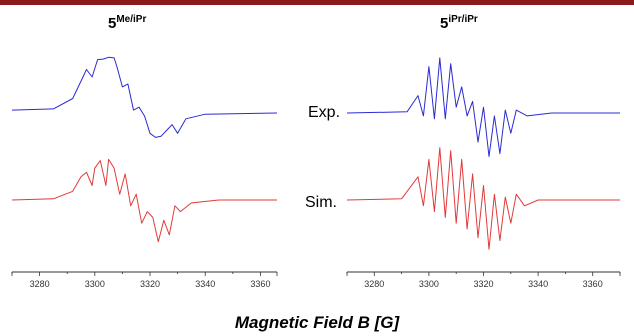 The width and height of the screenshot is (634, 336). I want to click on x-axis-label: Magnetic Field B [G], so click(318, 322).